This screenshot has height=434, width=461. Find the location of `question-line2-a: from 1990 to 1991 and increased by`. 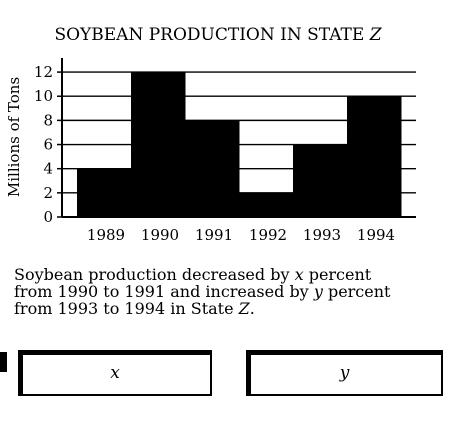

question-line2-a: from 1990 to 1991 and increased by is located at coordinates (164, 291).